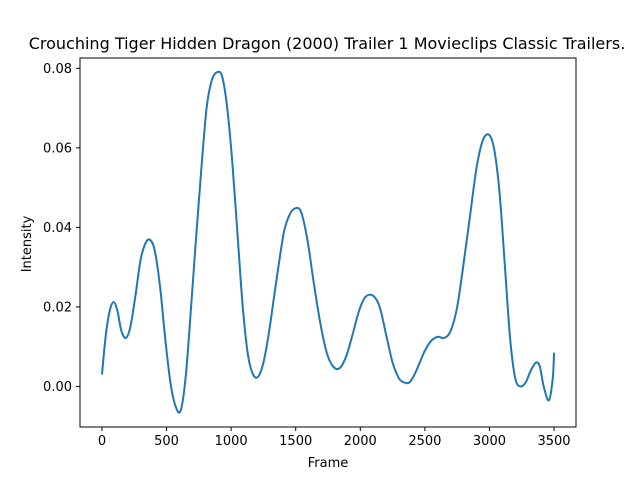 Image resolution: width=640 pixels, height=480 pixels. I want to click on x-tick-label: 2500, so click(424, 441).